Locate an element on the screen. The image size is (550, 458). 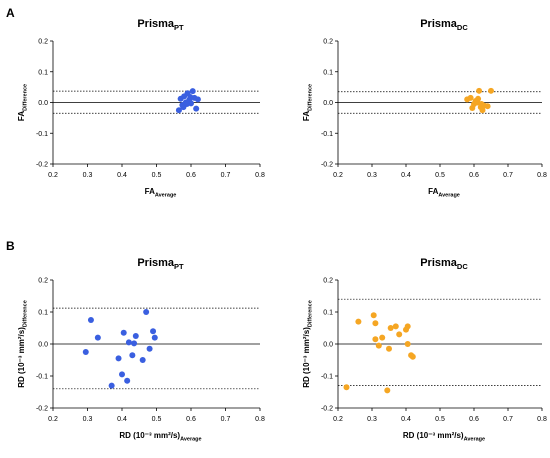
y-axis-label-main: RD (10⁻³ mm²/s) is located at coordinates (21, 357).